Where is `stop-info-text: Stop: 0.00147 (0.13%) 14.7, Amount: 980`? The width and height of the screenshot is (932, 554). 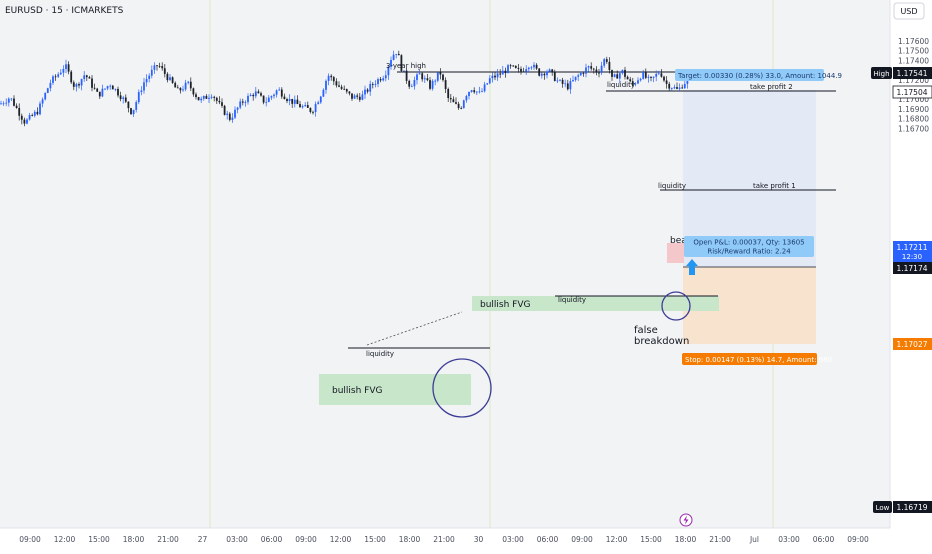
stop-info-text: Stop: 0.00147 (0.13%) 14.7, Amount: 980 is located at coordinates (758, 360).